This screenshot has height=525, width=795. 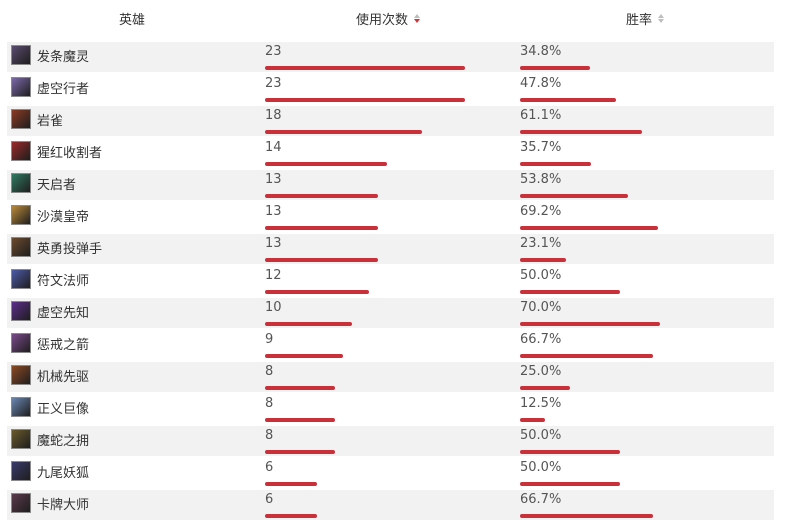 I want to click on column-header-hero-label: 英雄, so click(x=132, y=20).